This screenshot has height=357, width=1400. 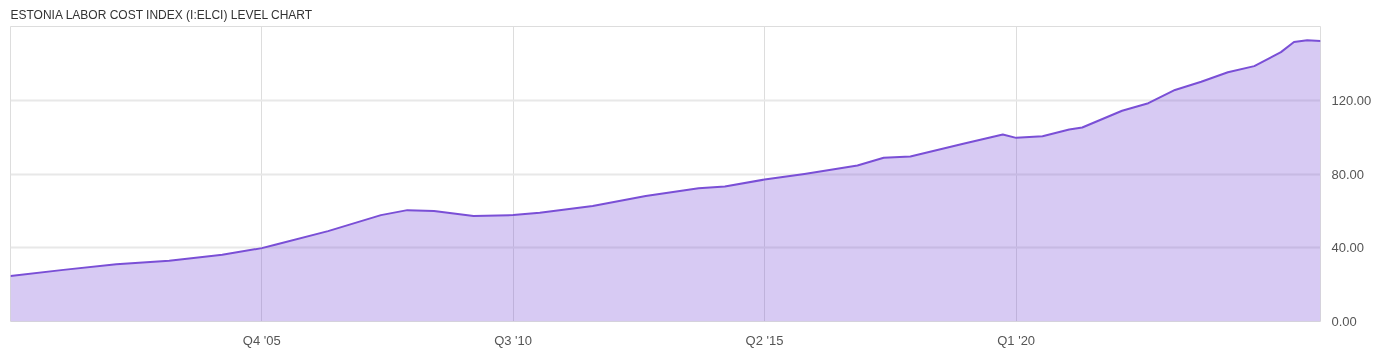 I want to click on y-tick-label: 0.00, so click(x=1344, y=321).